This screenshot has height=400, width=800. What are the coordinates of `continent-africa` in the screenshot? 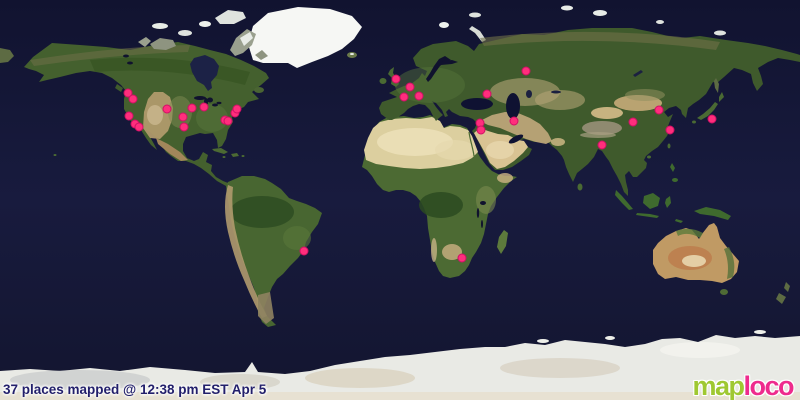 It's located at (439, 196).